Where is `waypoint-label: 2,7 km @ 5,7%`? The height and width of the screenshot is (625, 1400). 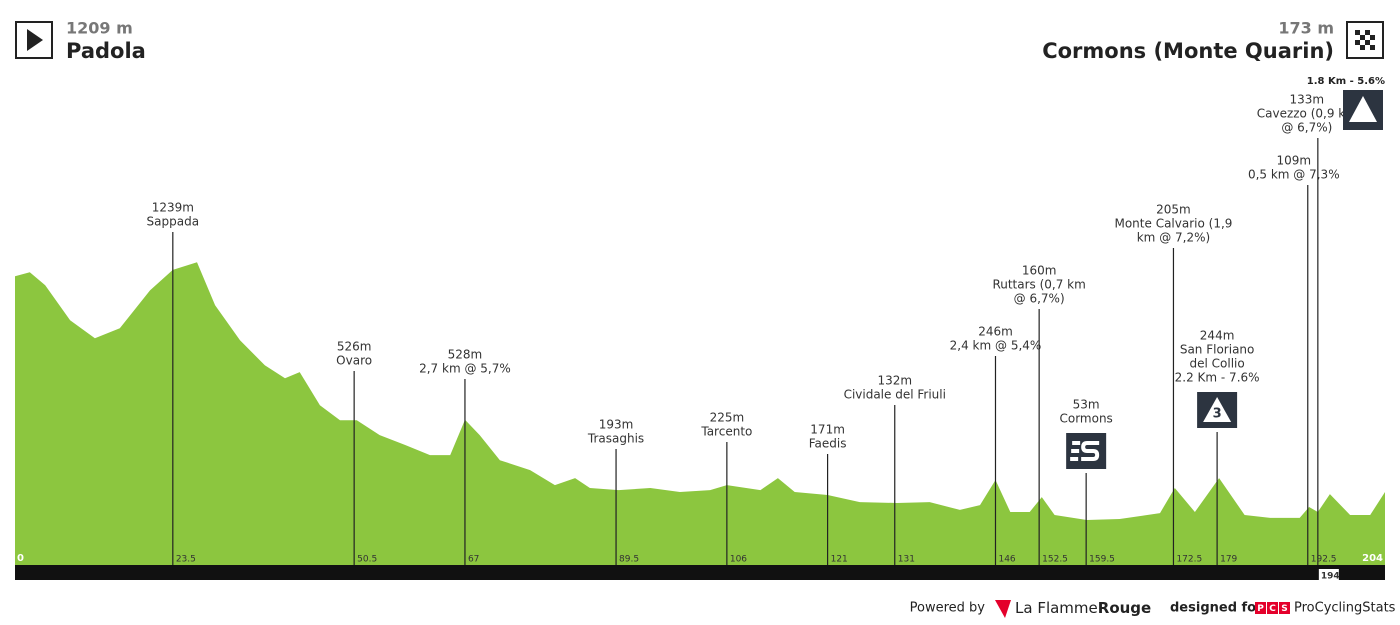
waypoint-label: 2,7 km @ 5,7% is located at coordinates (465, 369).